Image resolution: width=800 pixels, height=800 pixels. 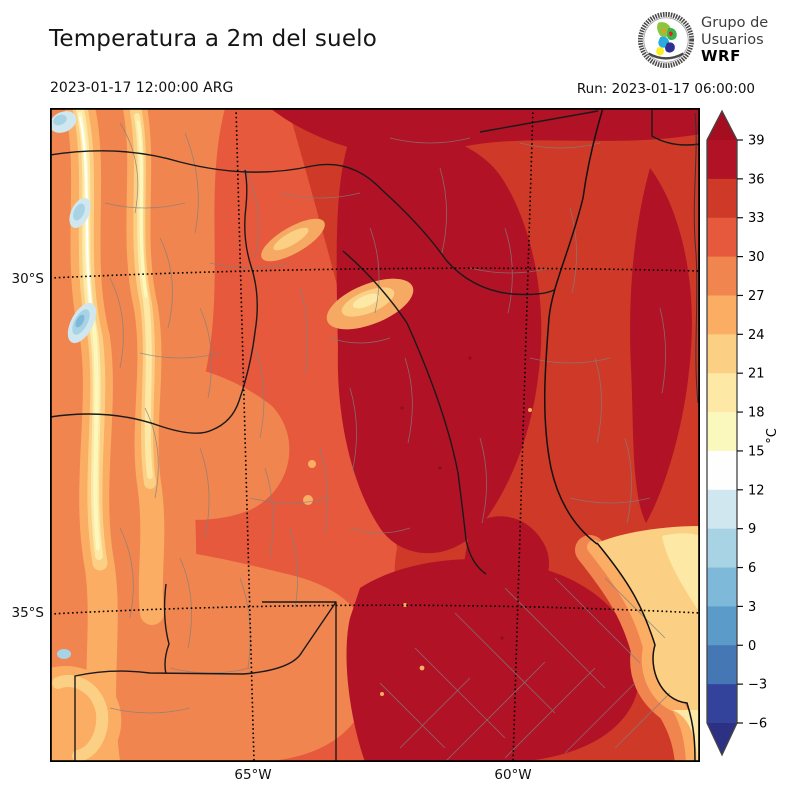 What do you see at coordinates (253, 775) in the screenshot?
I see `lon-label-65w: 65°W` at bounding box center [253, 775].